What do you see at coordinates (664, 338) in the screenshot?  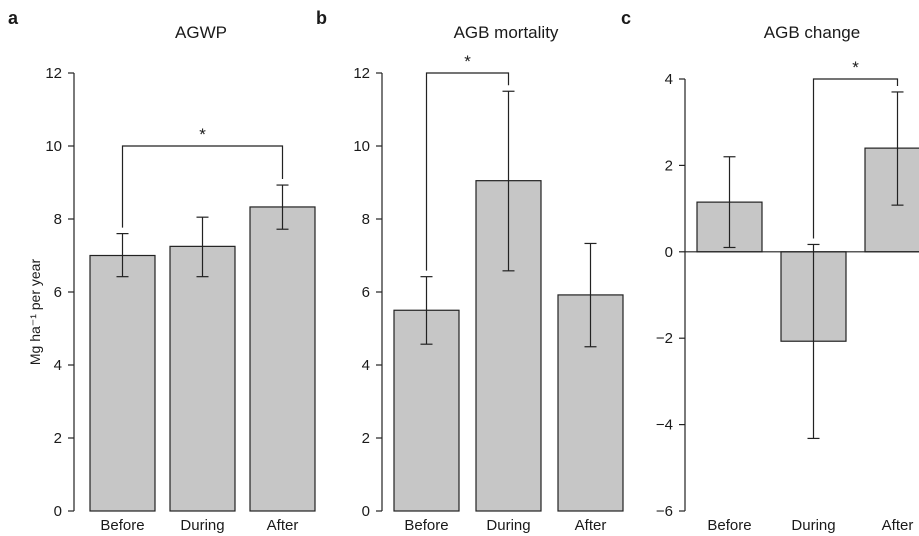 I see `y-tick-label: −2` at bounding box center [664, 338].